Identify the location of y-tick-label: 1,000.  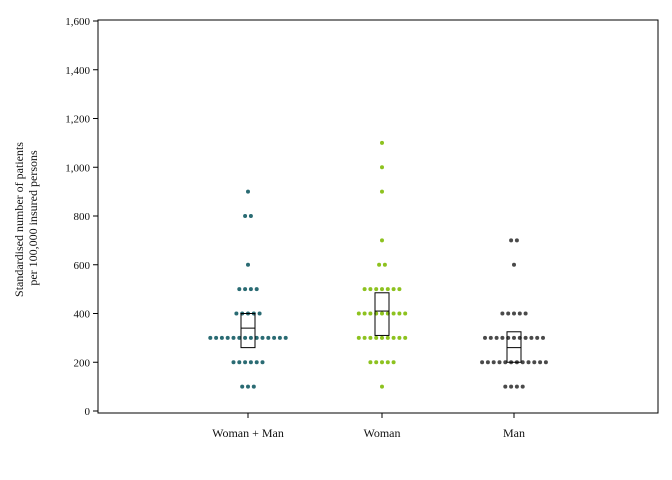
(77, 168).